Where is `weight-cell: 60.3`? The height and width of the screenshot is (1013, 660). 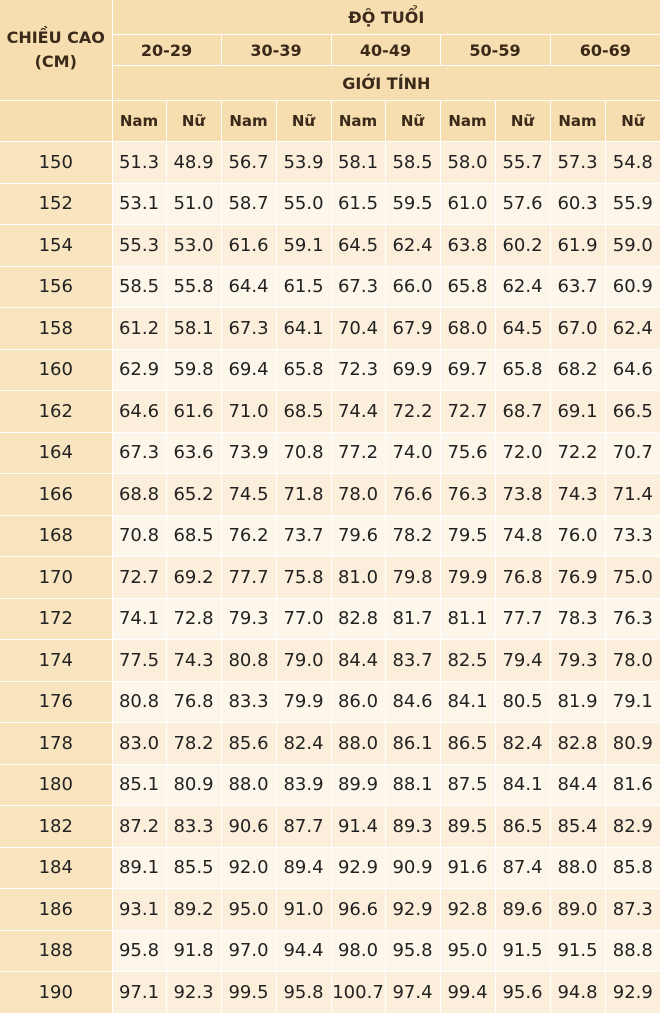 weight-cell: 60.3 is located at coordinates (577, 203).